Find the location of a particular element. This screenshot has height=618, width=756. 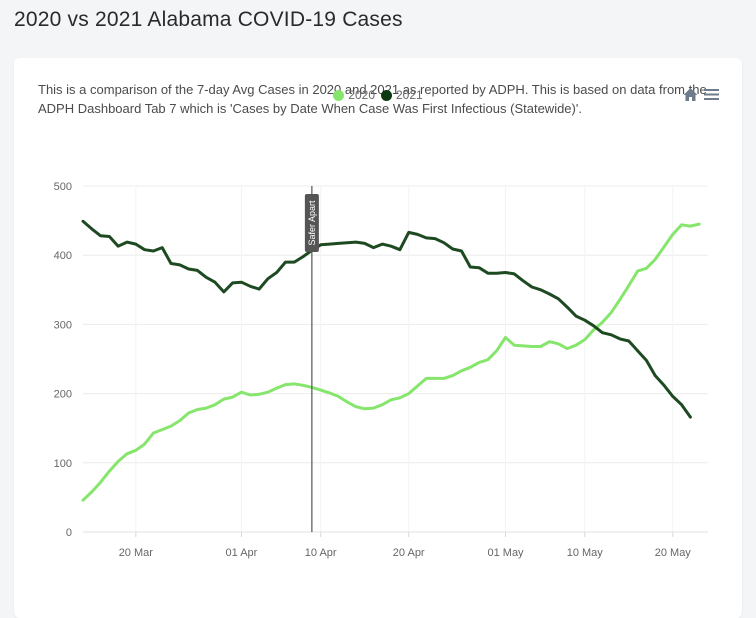

legend-item-2021: 2021 is located at coordinates (402, 95).